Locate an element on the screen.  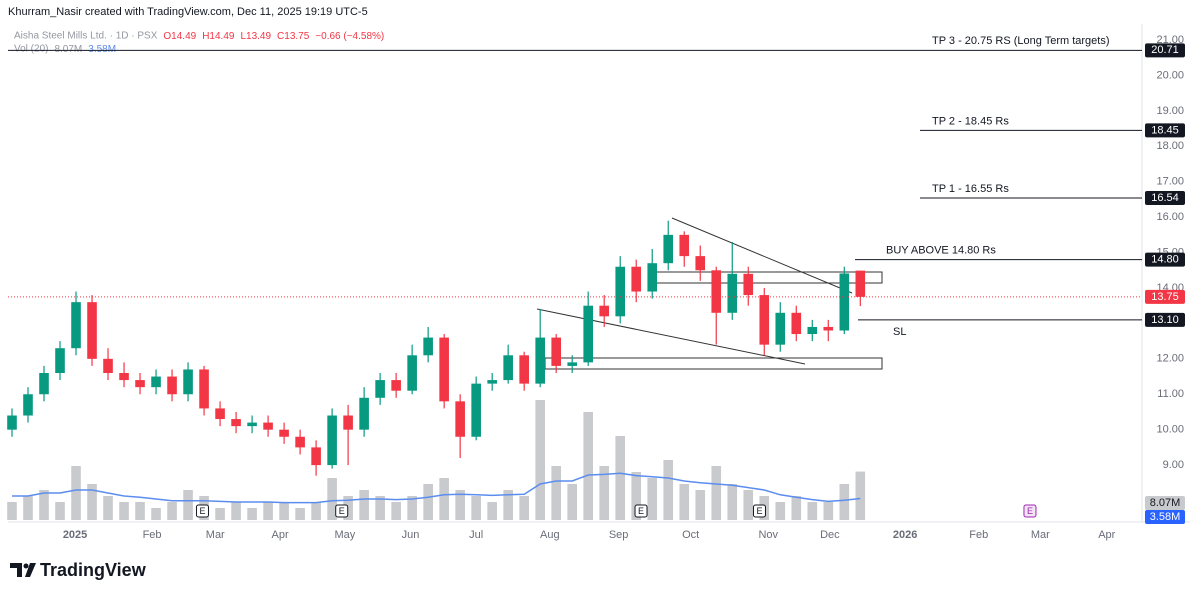
x-tick-label: Dec is located at coordinates (830, 535).